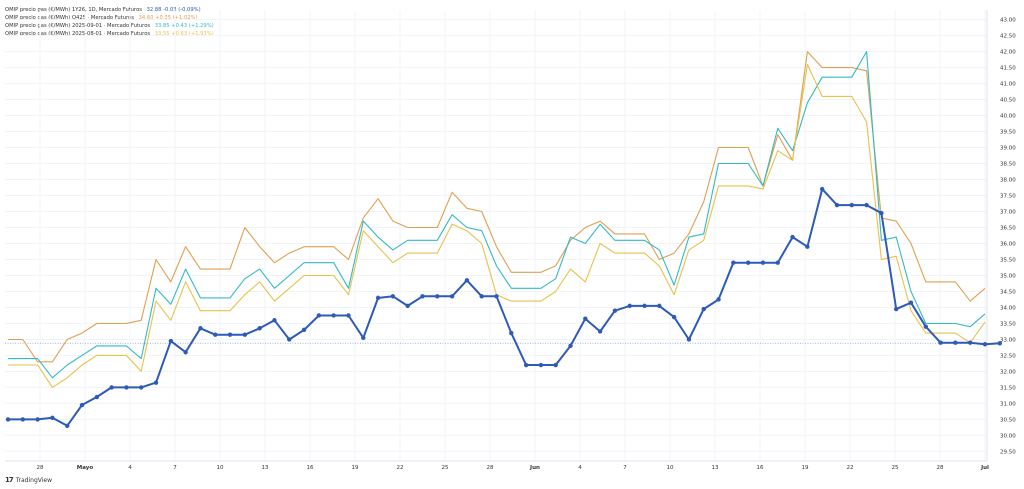 This screenshot has height=489, width=1024. Describe the element at coordinates (1008, 292) in the screenshot. I see `y-tick-label: 34.50` at that location.